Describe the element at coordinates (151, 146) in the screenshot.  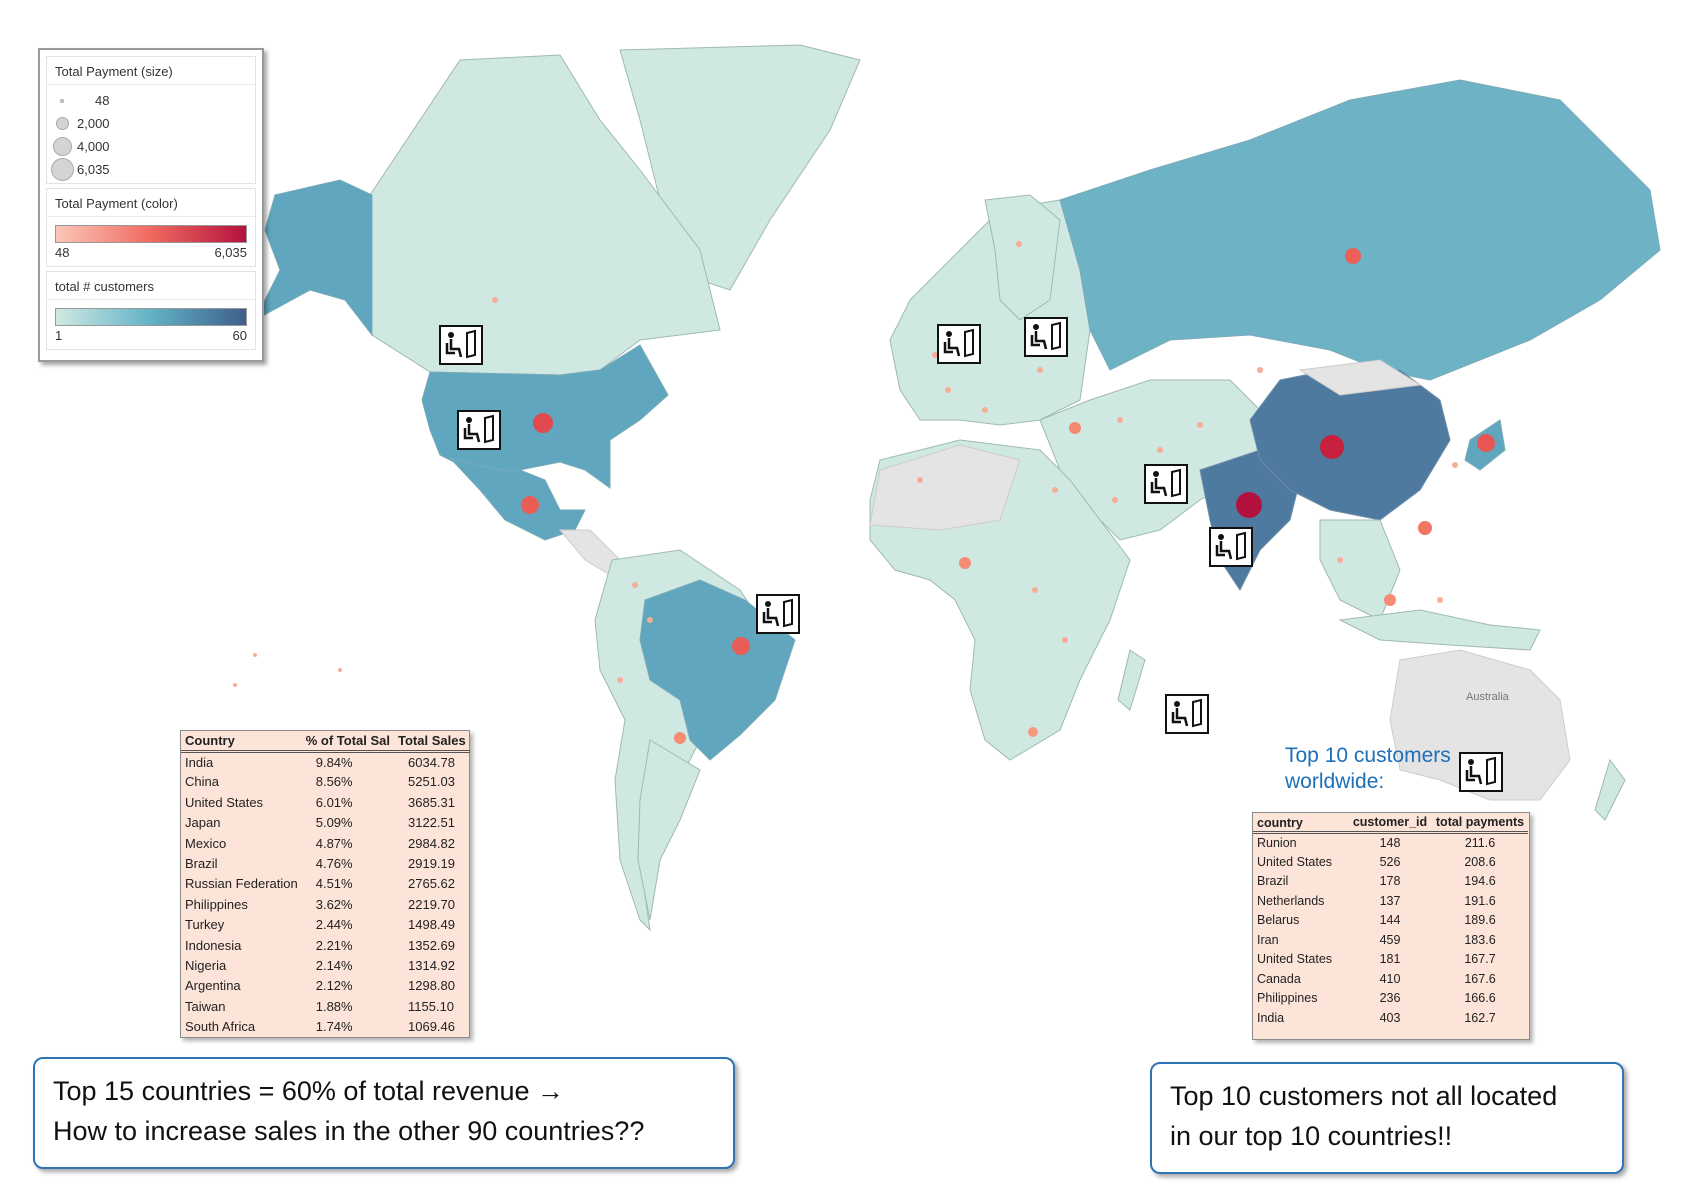
I see `size-legend-item: 4,000` at that location.